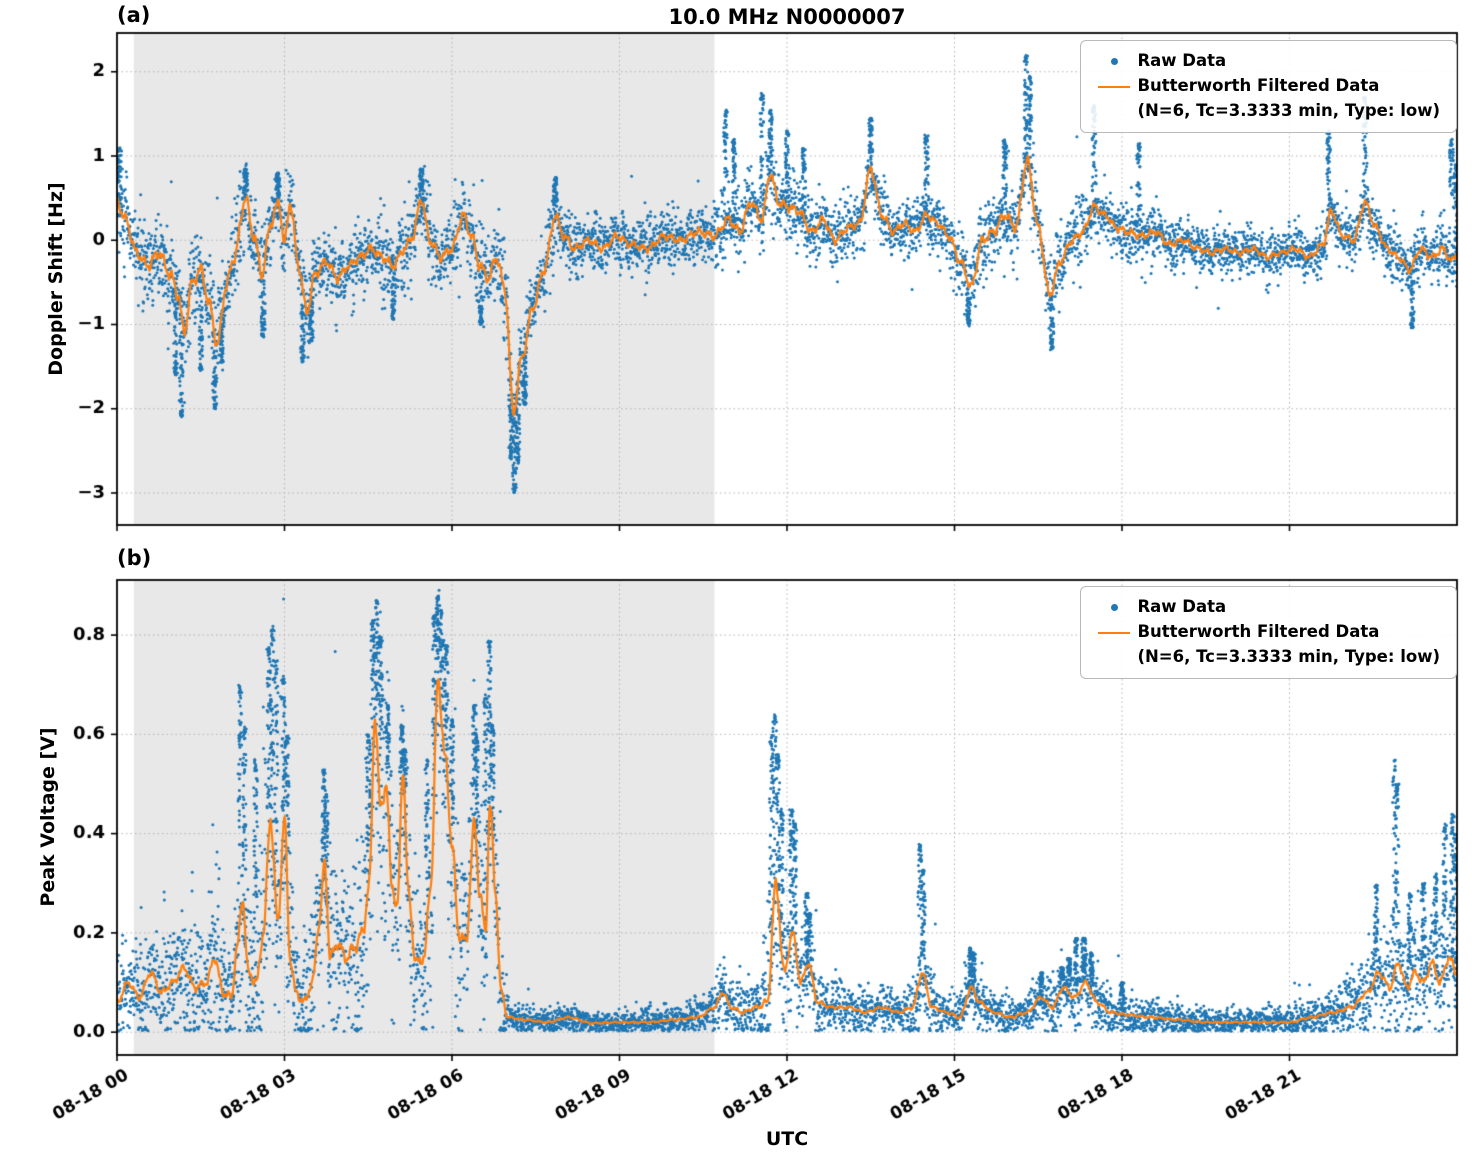 Image resolution: width=1472 pixels, height=1172 pixels. Describe the element at coordinates (48, 817) in the screenshot. I see `panel-b-y-axis-label: Peak Voltage [V]` at that location.